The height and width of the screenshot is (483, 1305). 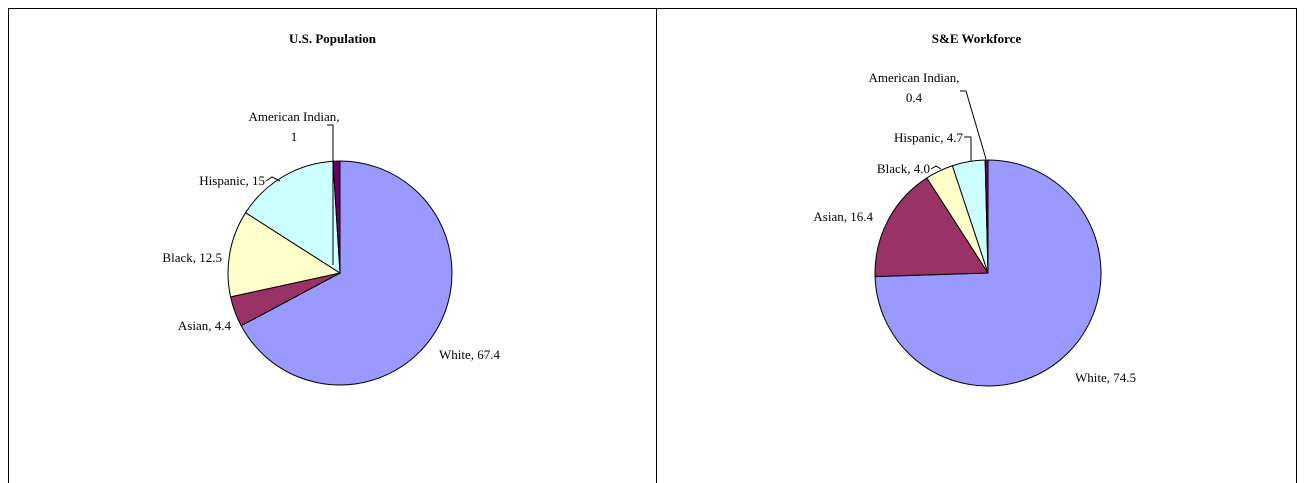 I want to click on data-label-asian: Asian, 4.4, so click(x=205, y=325).